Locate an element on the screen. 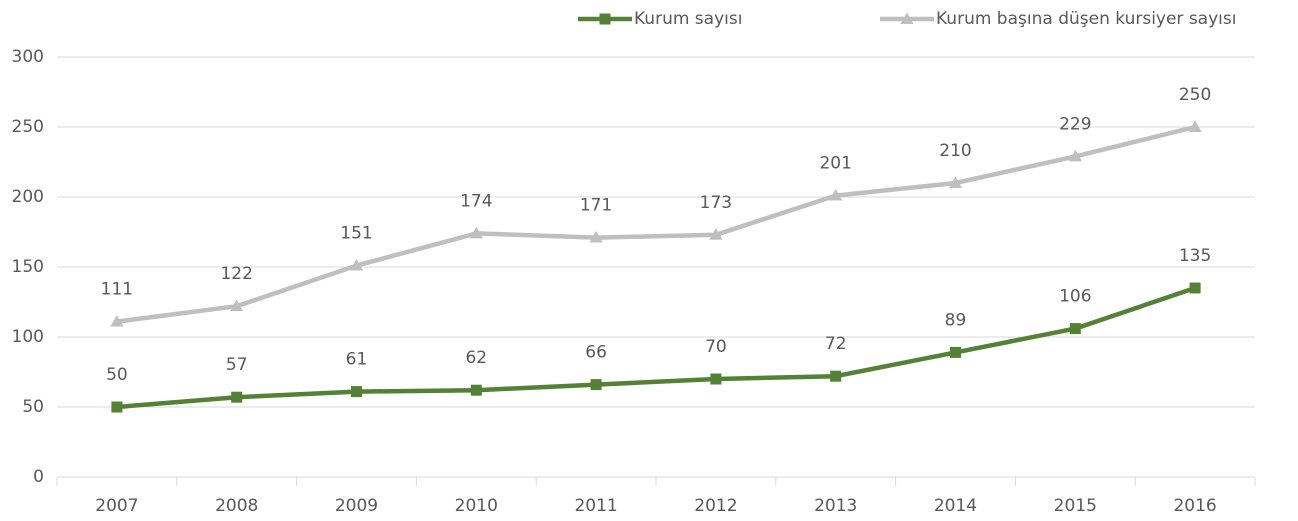 This screenshot has height=521, width=1298. data-label: 89 is located at coordinates (956, 320).